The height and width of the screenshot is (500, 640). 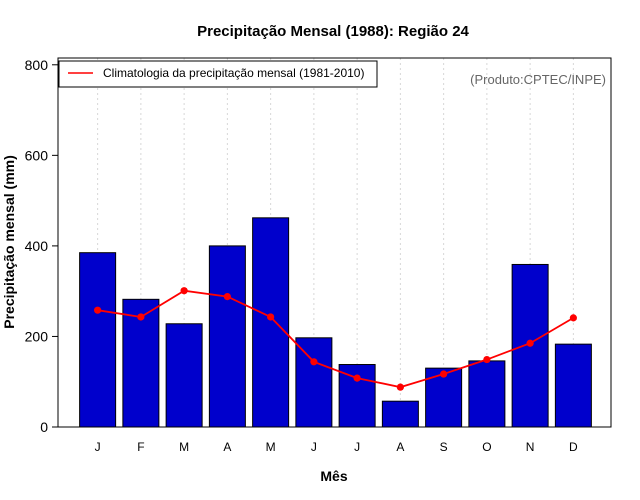 I want to click on y-tick-label: 800, so click(x=37, y=65).